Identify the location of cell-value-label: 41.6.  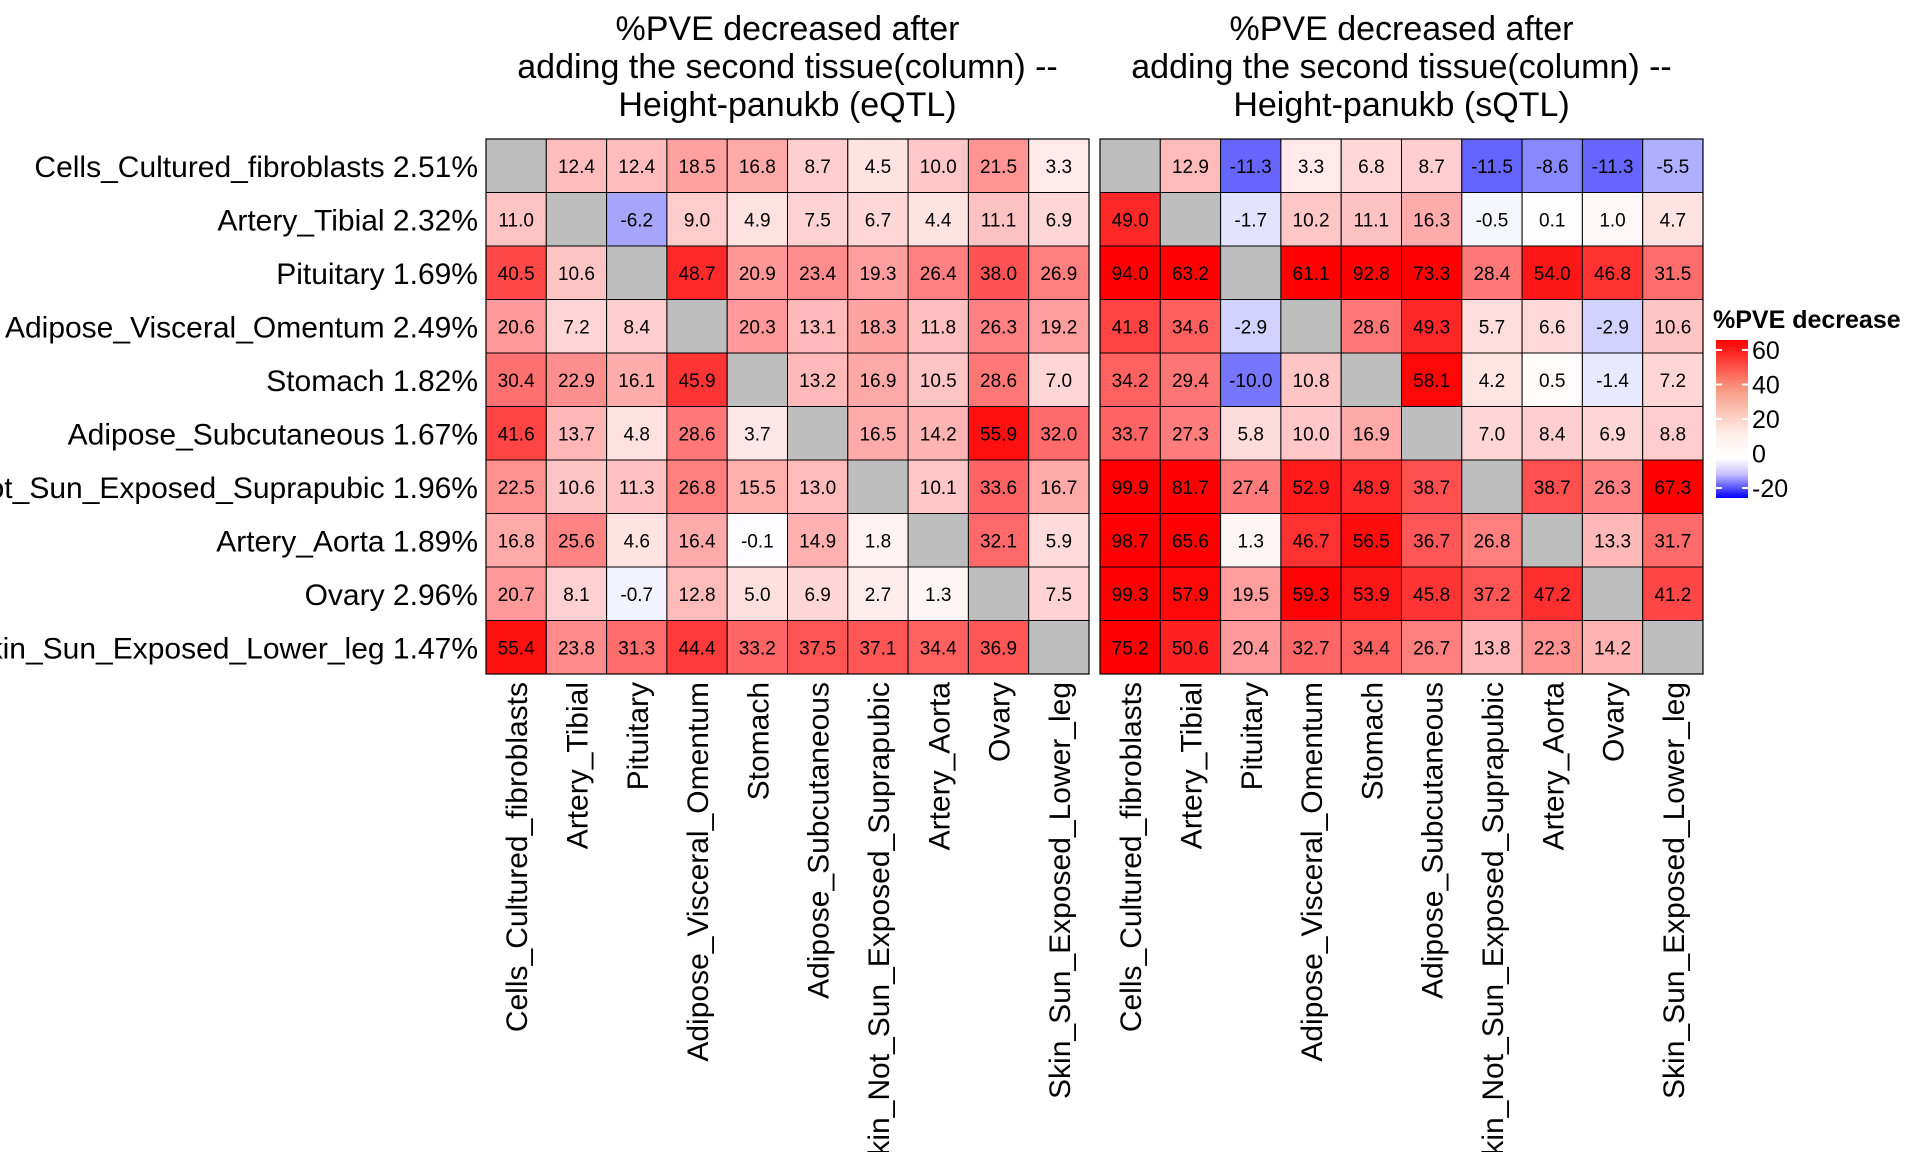
(516, 434).